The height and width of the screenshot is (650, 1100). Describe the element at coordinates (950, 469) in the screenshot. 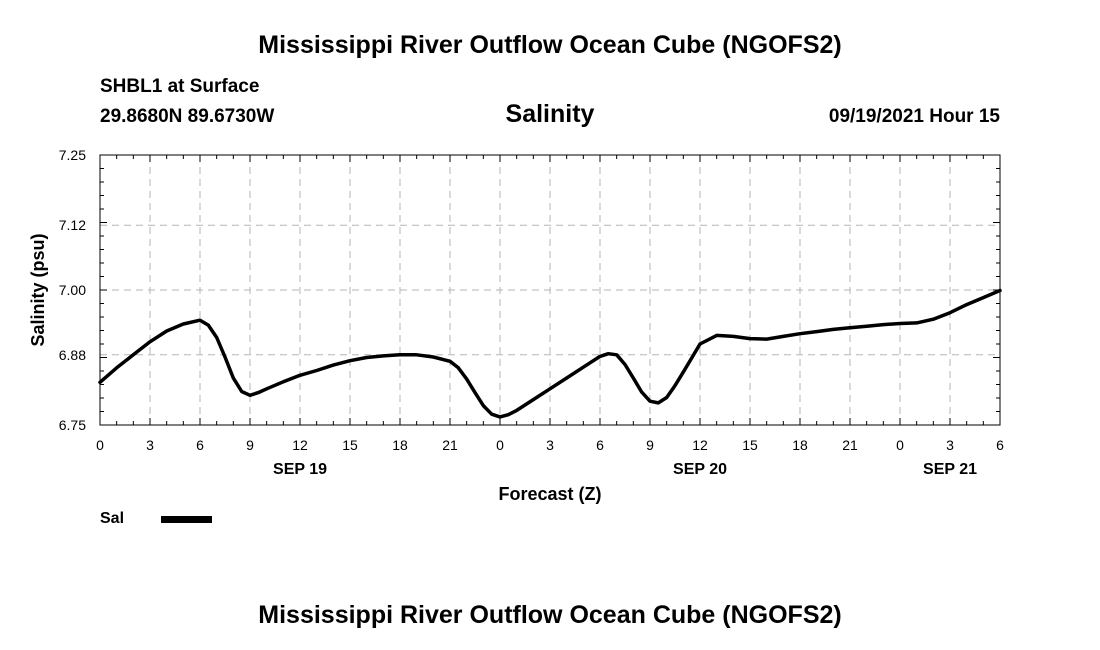

I see `date-label: SEP 21` at that location.